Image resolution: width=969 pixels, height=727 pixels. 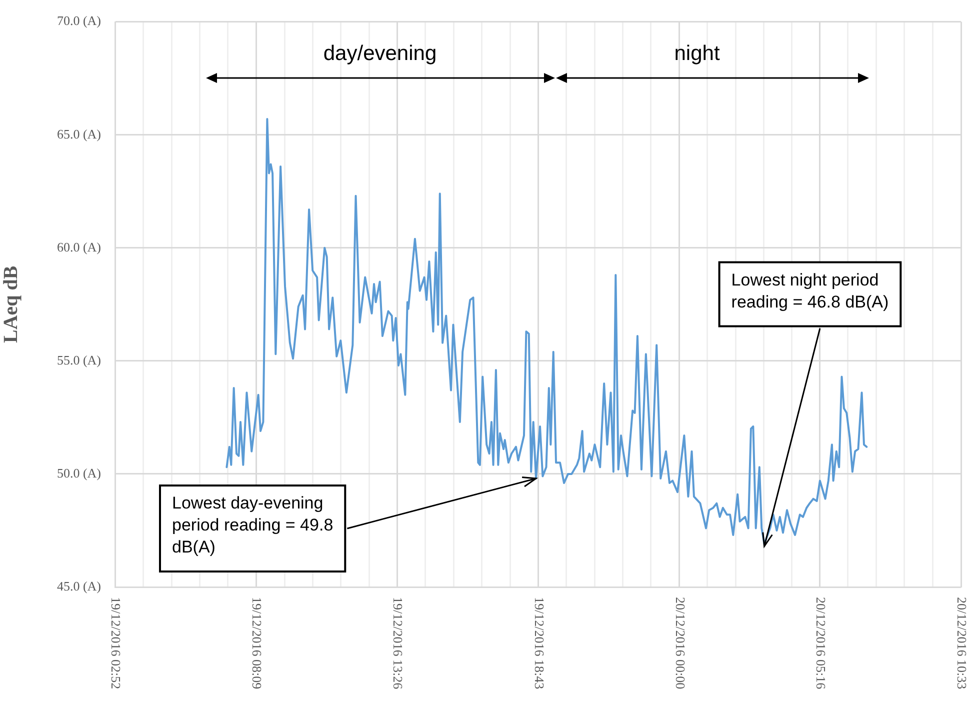 I want to click on annotation: night, so click(x=697, y=53).